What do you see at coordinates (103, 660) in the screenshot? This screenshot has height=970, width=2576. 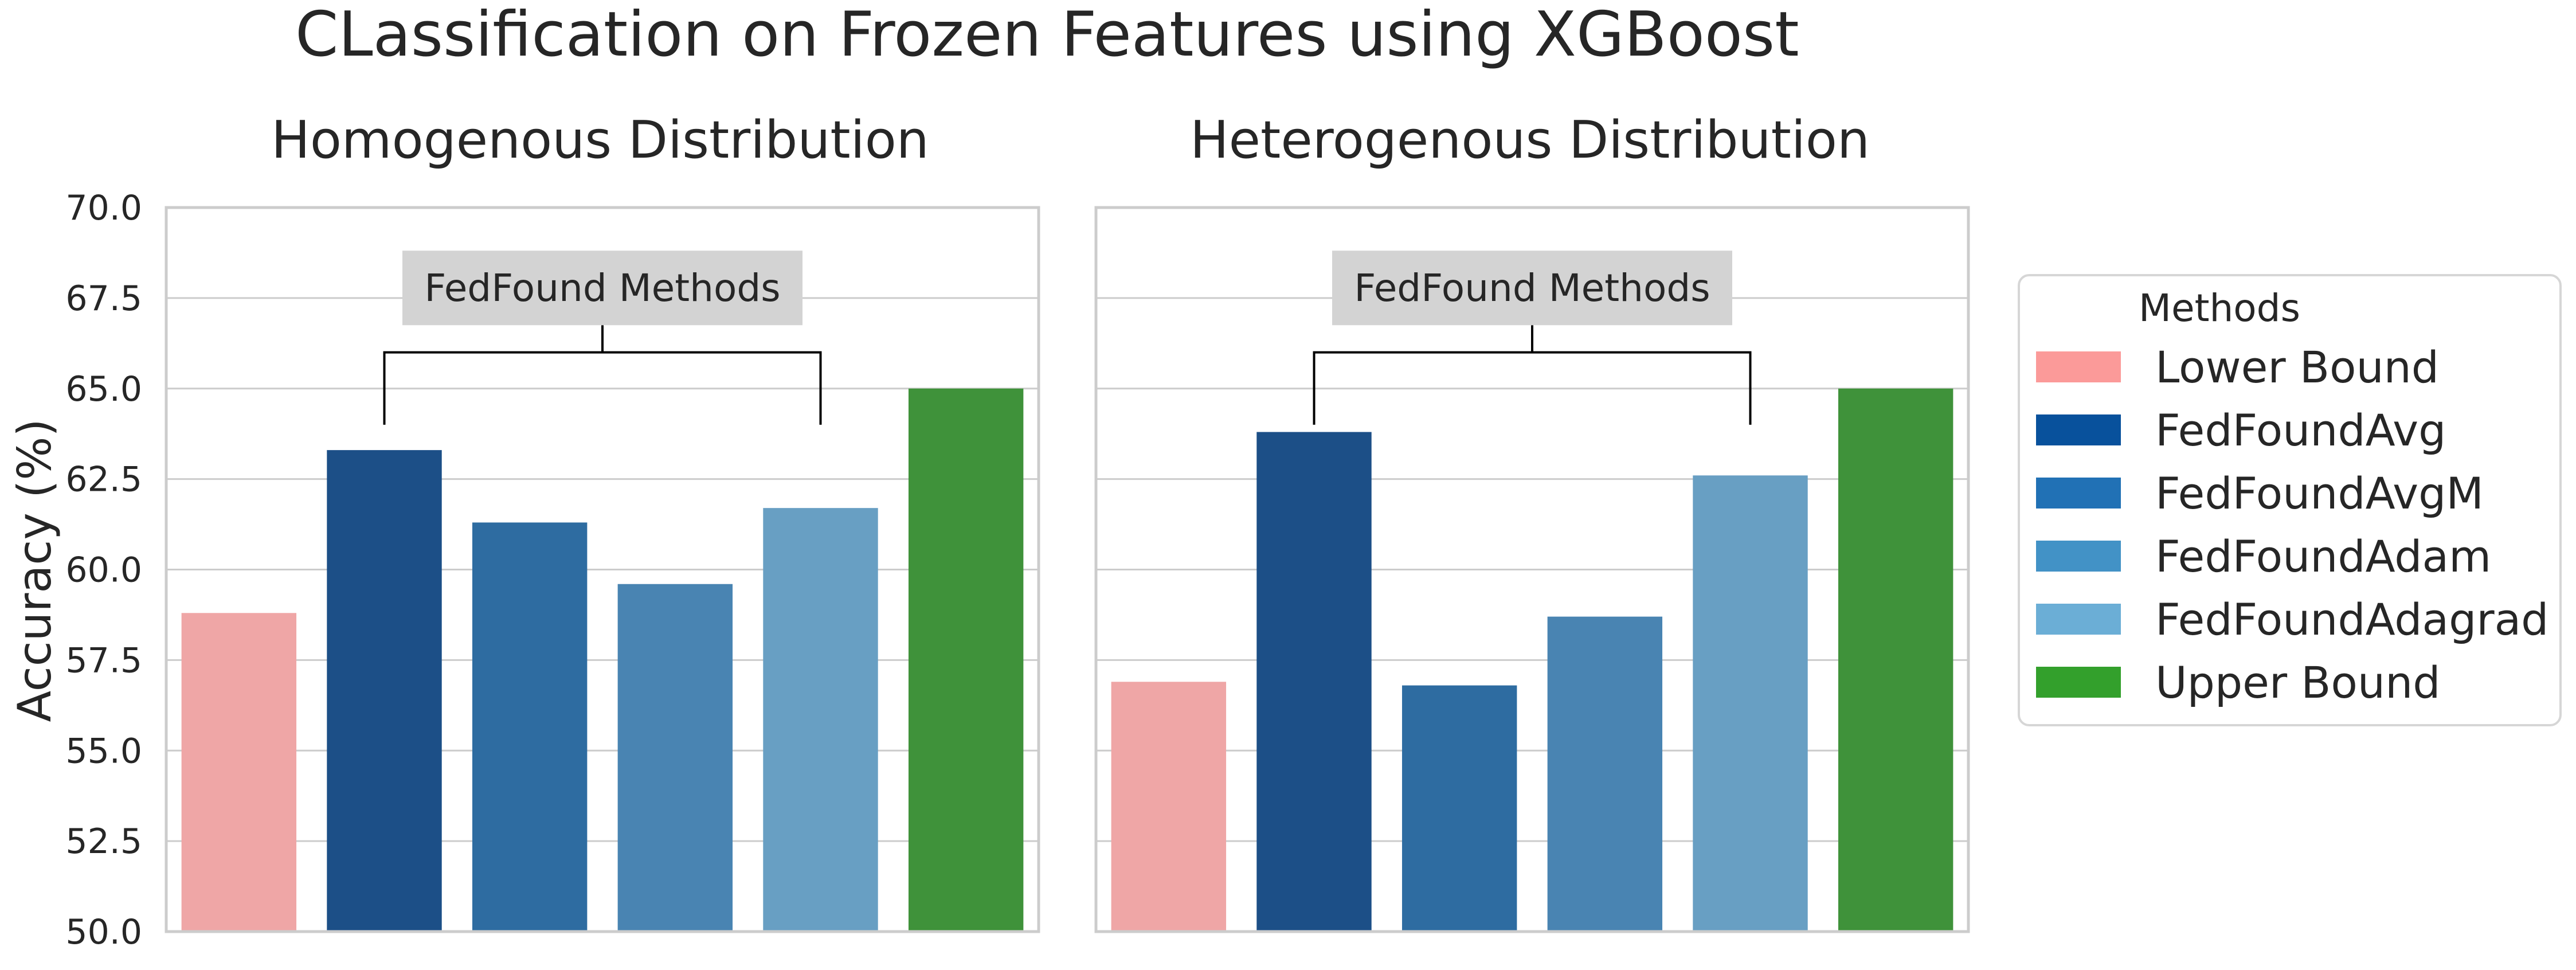 I see `y-tick-label: 57.5` at bounding box center [103, 660].